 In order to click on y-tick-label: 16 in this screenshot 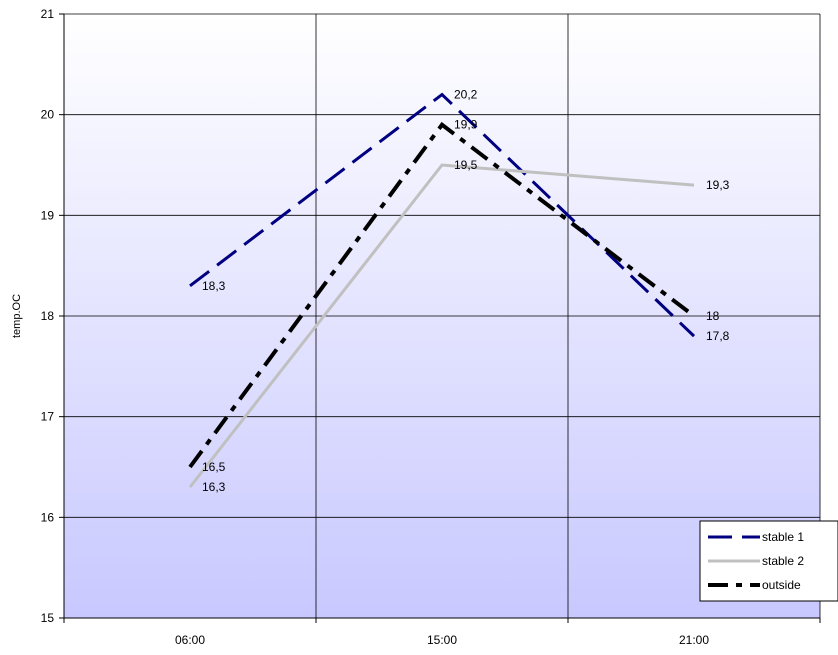, I will do `click(48, 517)`.